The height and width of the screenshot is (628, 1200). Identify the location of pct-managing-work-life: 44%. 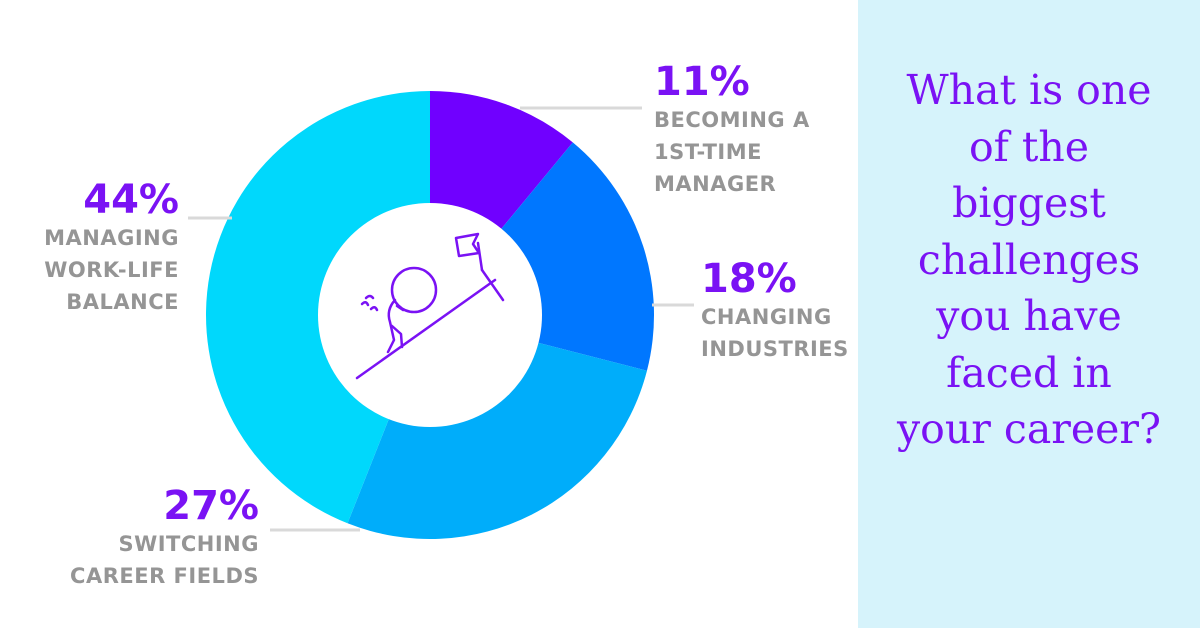
(131, 200).